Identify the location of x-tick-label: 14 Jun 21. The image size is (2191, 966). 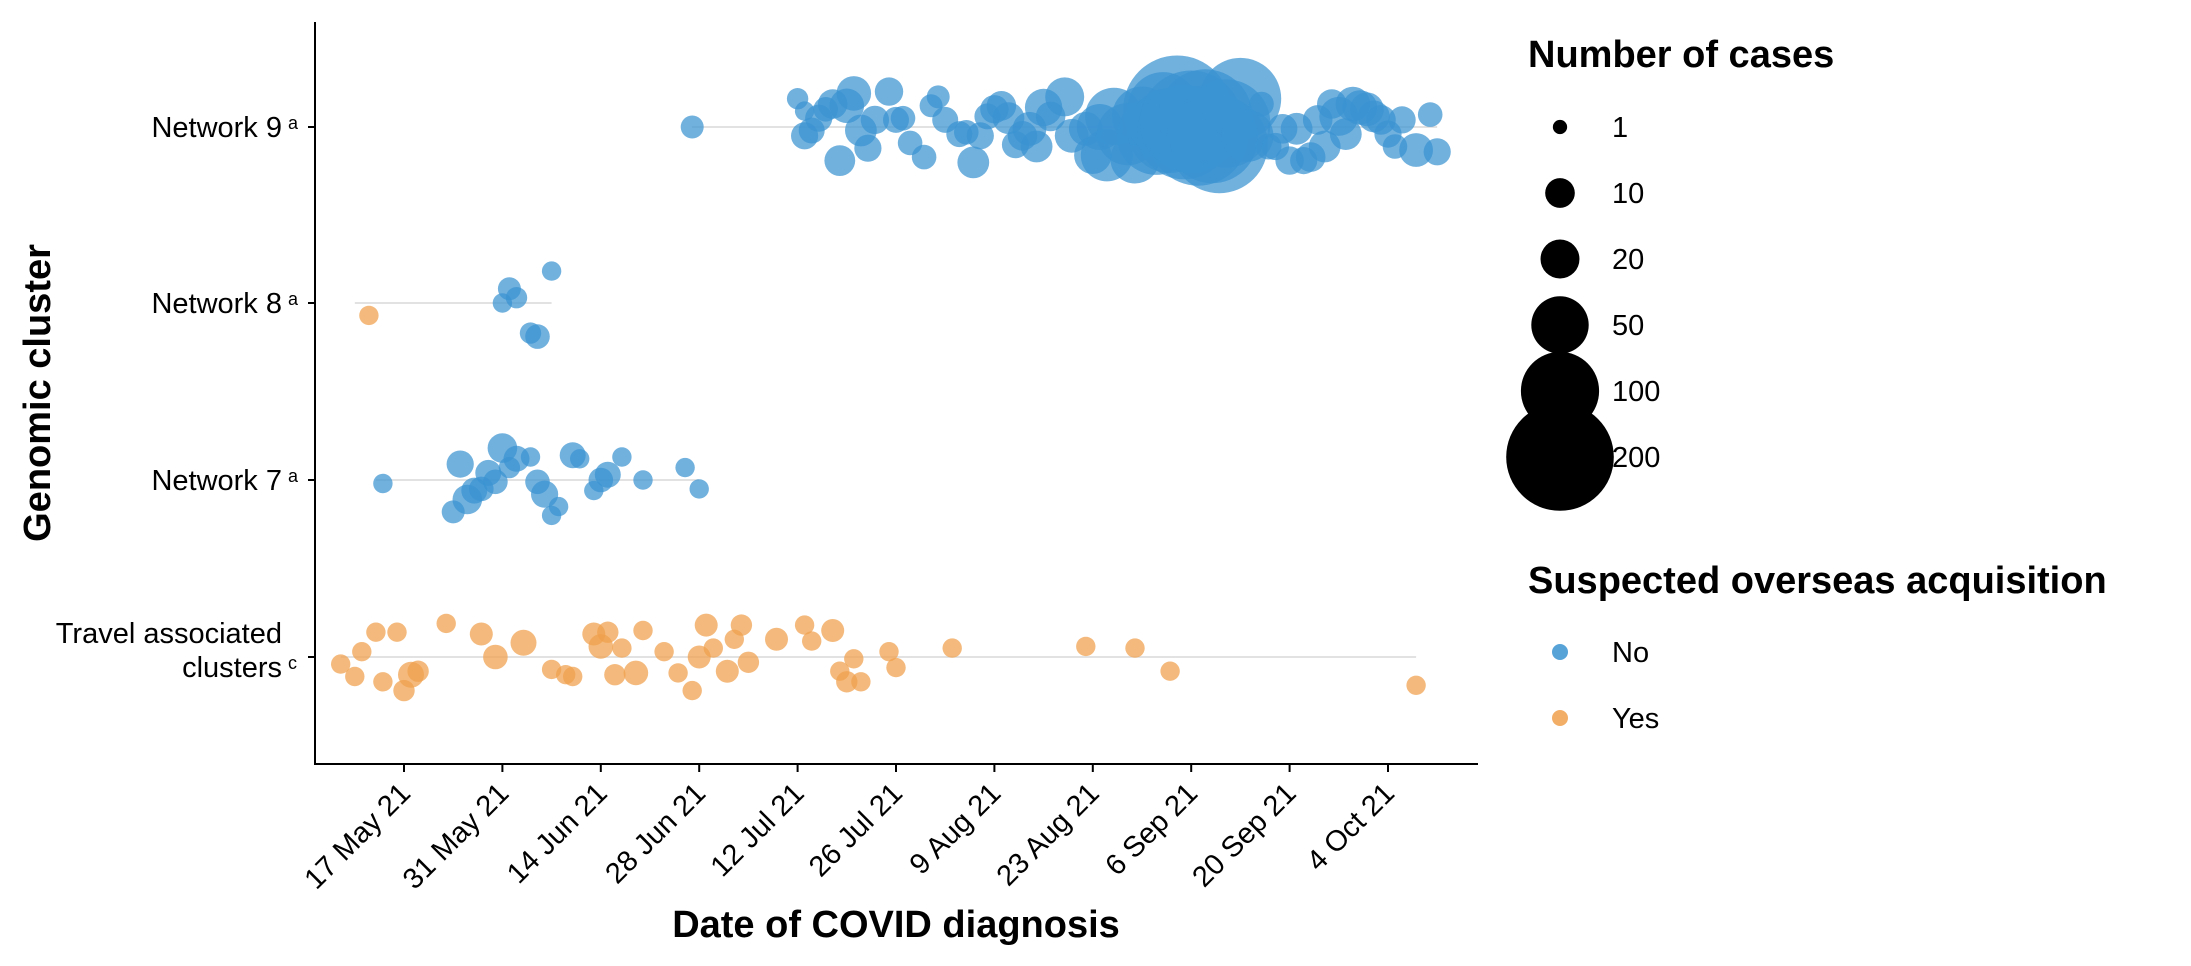
(557, 833).